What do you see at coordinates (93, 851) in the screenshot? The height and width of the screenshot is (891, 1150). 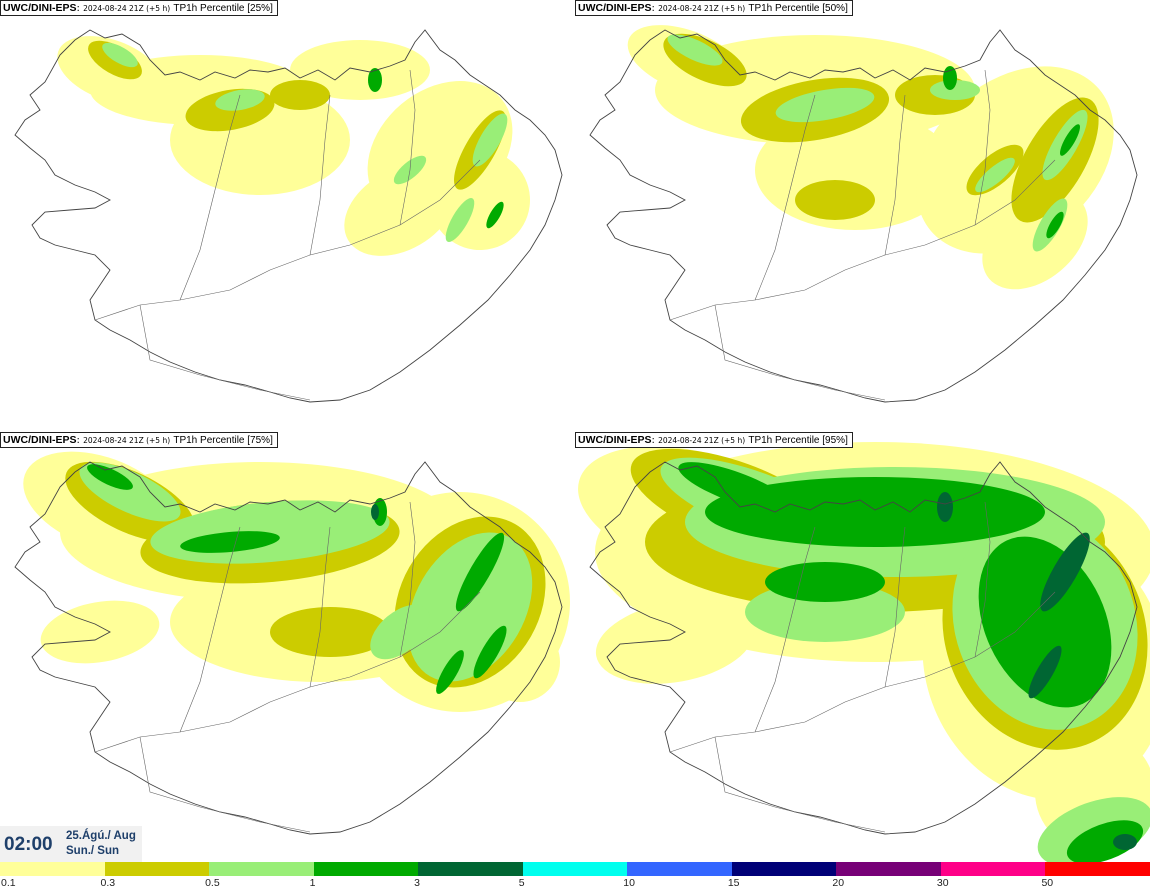 I see `valid-day: Sun./ Sun` at bounding box center [93, 851].